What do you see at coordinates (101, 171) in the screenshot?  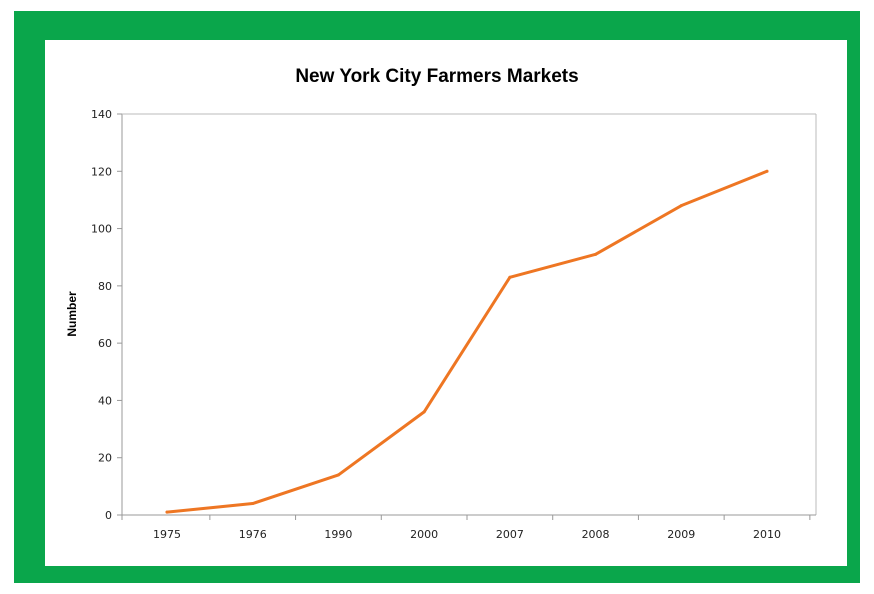 I see `y-tick-label: 120` at bounding box center [101, 171].